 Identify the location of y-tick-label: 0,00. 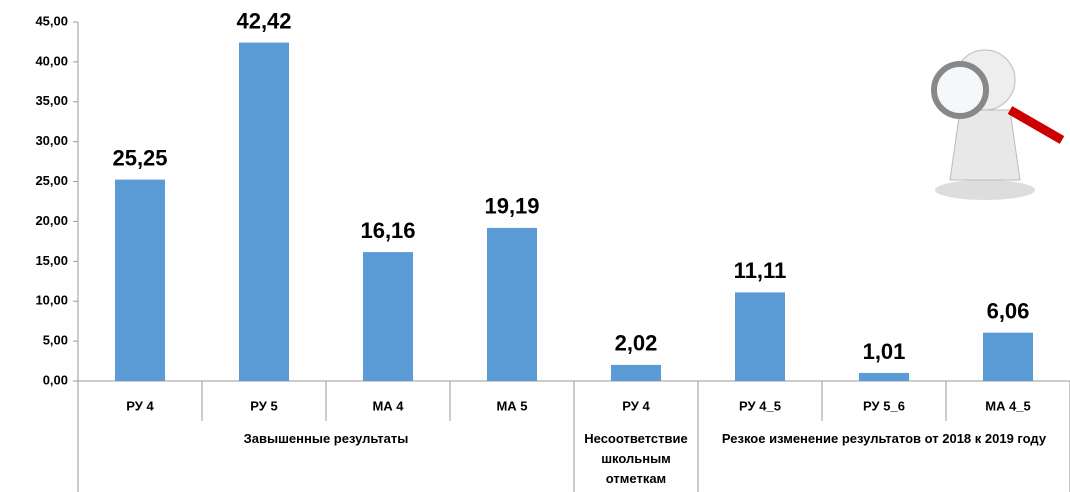
(55, 379).